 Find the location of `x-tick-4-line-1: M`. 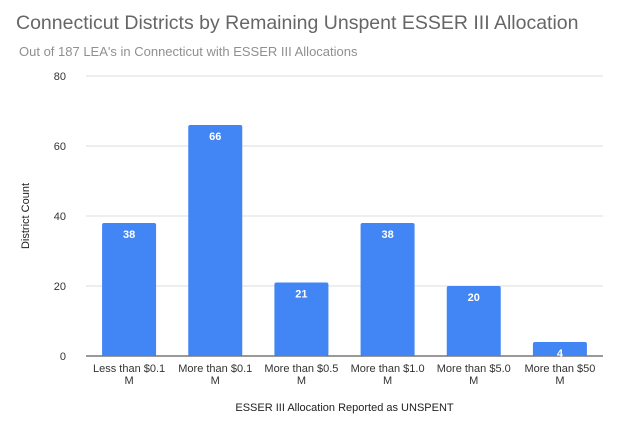

x-tick-4-line-1: M is located at coordinates (473, 381).